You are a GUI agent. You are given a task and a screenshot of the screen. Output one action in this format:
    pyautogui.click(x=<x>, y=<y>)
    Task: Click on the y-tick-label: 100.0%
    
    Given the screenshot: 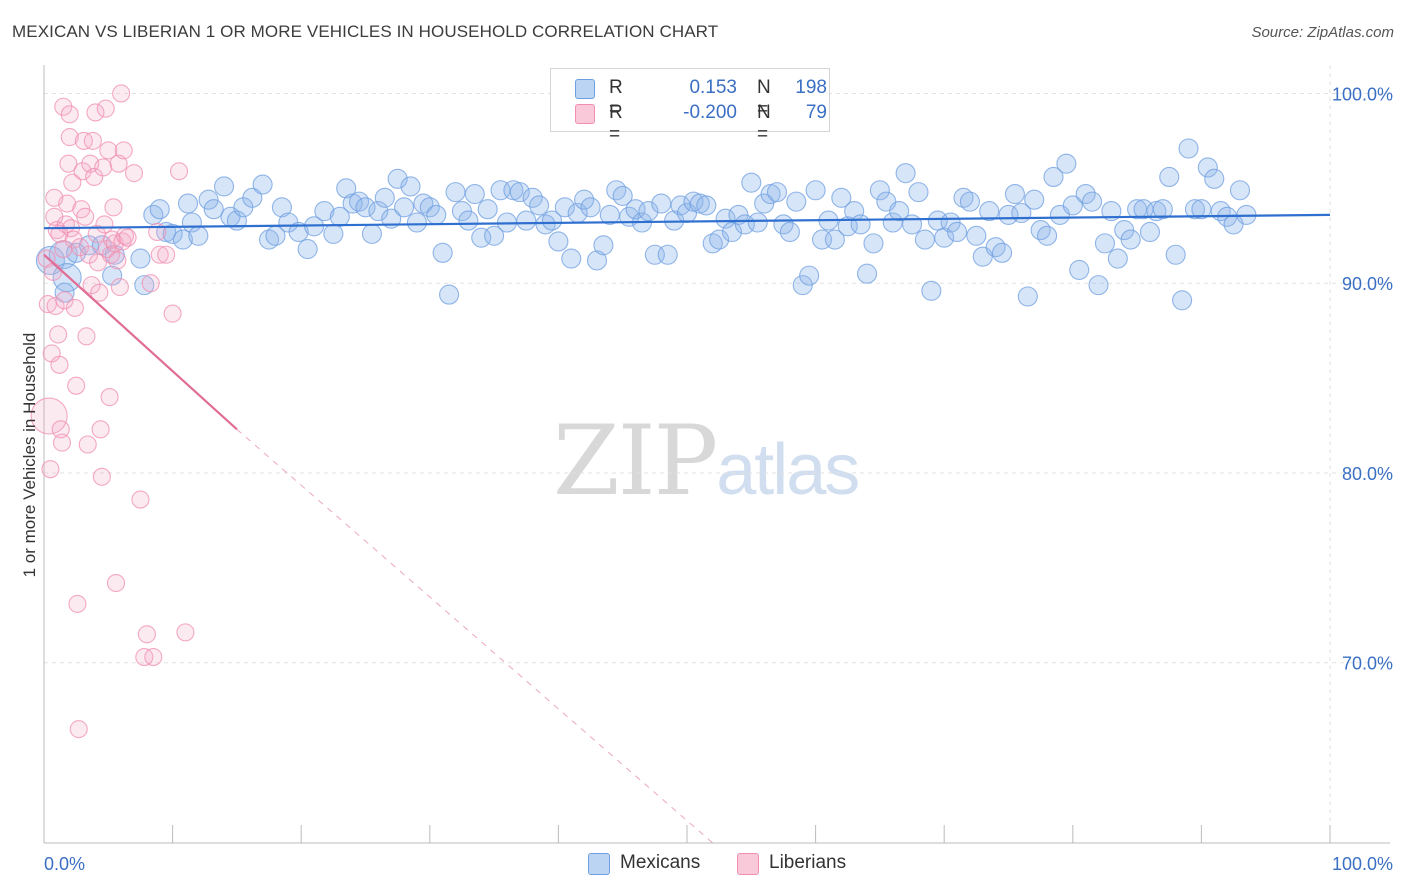 What is the action you would take?
    pyautogui.click(x=1362, y=94)
    